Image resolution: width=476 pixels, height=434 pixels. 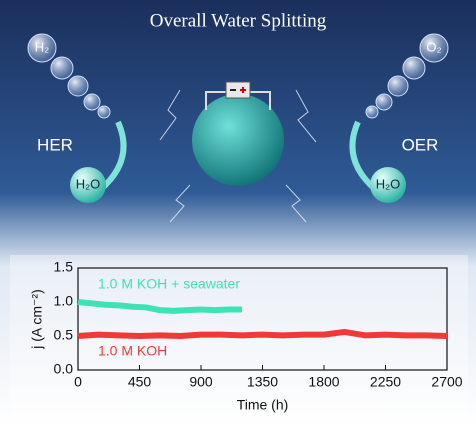 What do you see at coordinates (140, 382) in the screenshot?
I see `x-tick-label: 450` at bounding box center [140, 382].